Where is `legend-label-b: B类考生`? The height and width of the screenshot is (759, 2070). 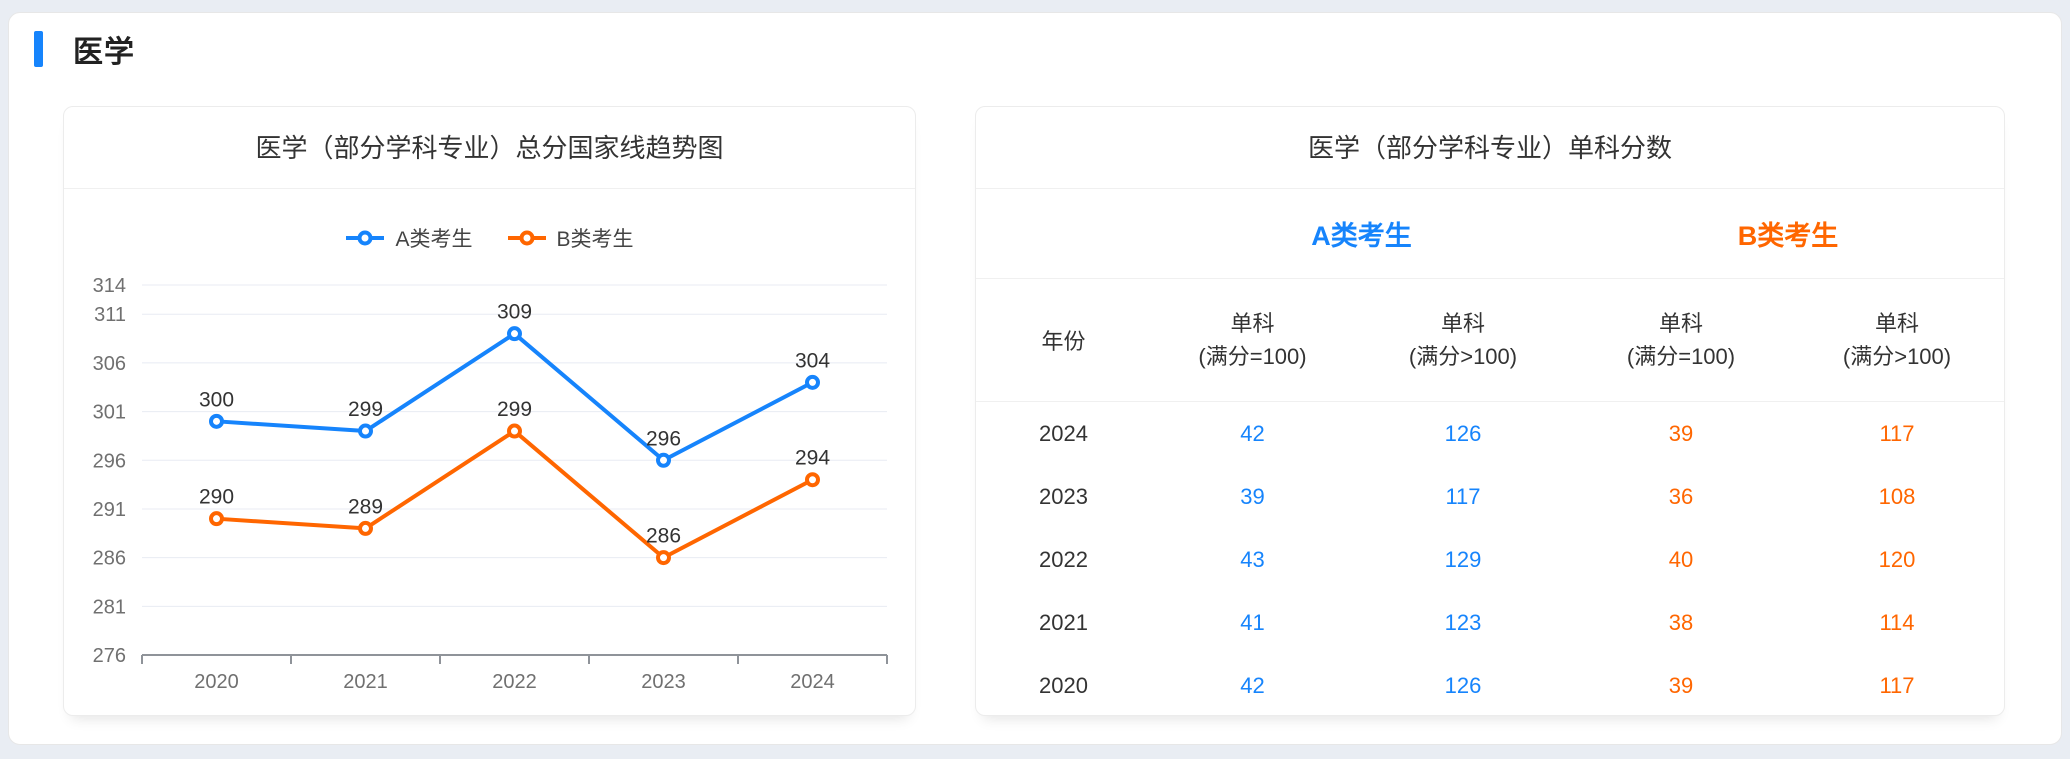 legend-label-b: B类考生 is located at coordinates (595, 239).